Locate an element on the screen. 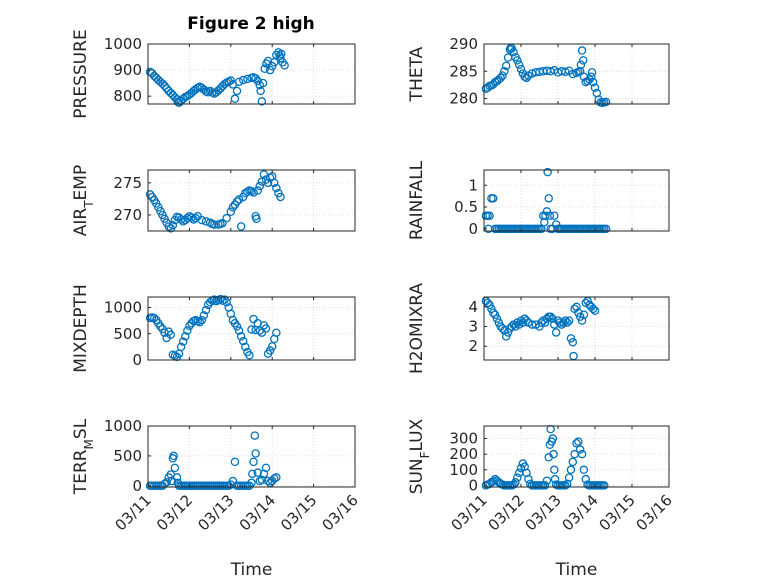  y-tick-label: 290 is located at coordinates (463, 44).